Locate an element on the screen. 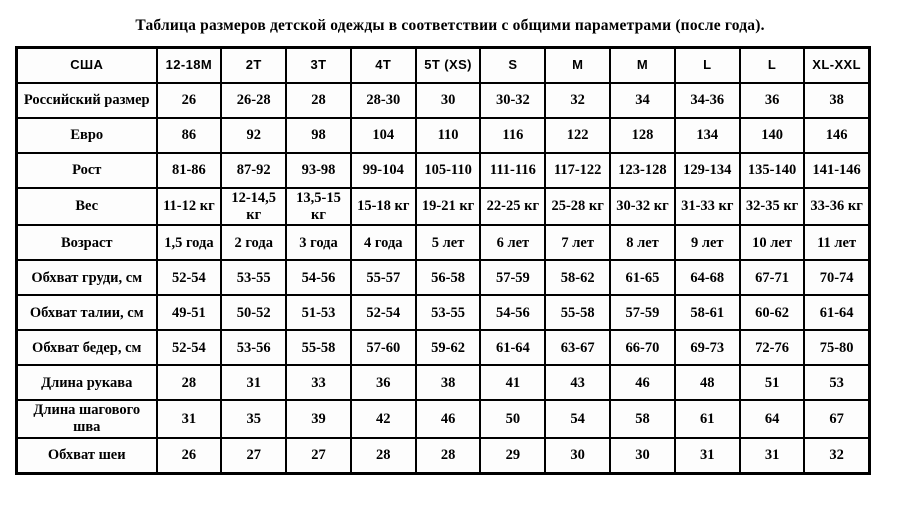 The width and height of the screenshot is (900, 521). cell: 34 is located at coordinates (642, 100).